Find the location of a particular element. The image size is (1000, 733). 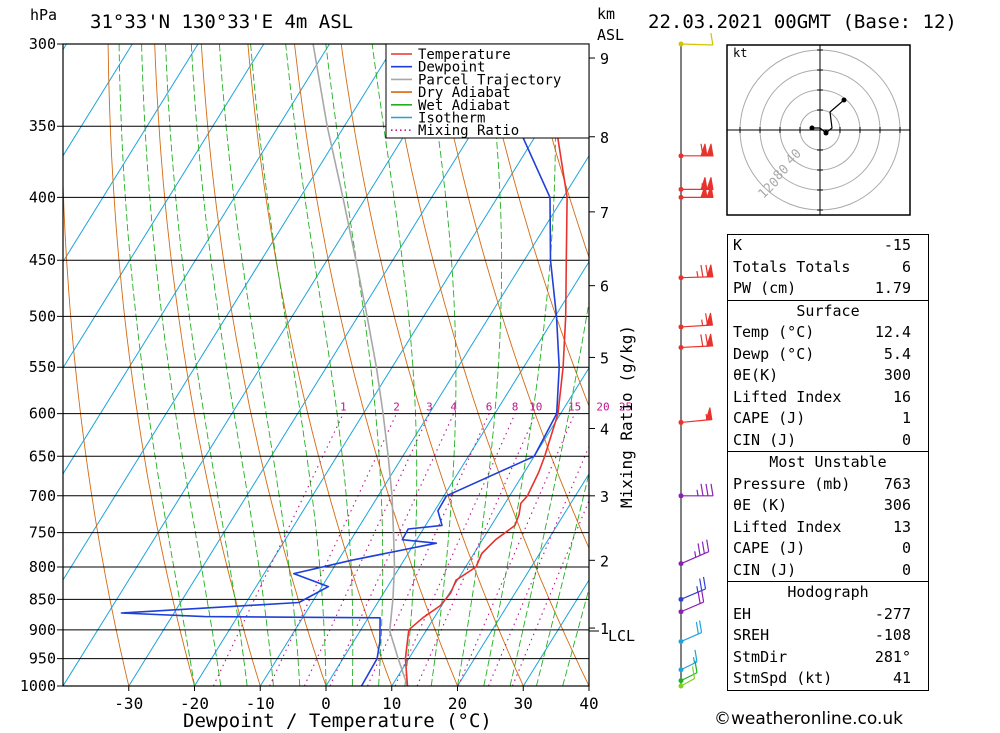

pressure-tick-label: 1000 is located at coordinates (38, 686).